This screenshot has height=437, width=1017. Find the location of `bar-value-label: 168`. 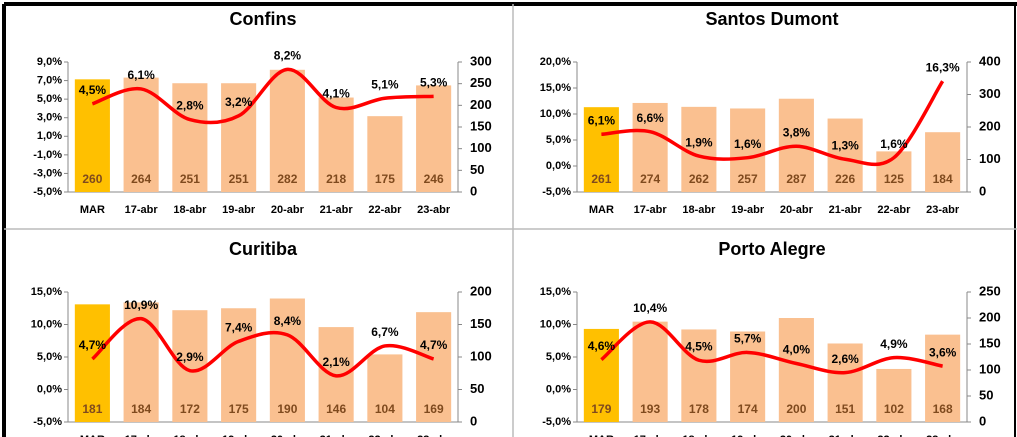

bar-value-label: 168 is located at coordinates (943, 409).